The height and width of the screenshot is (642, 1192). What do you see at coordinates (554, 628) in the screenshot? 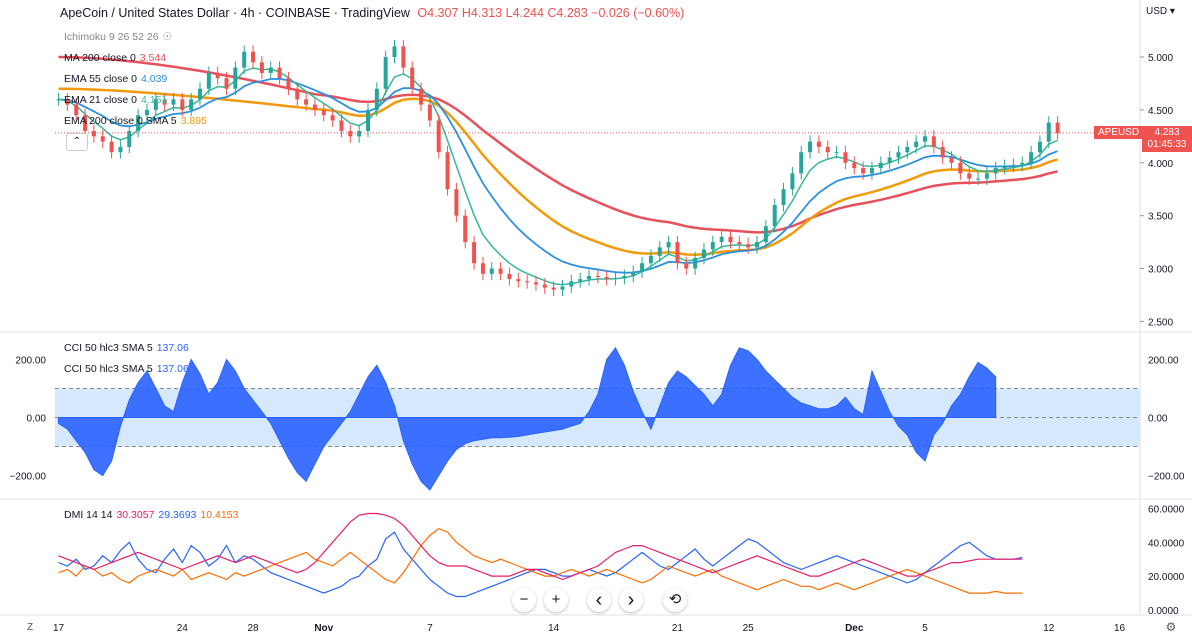
I see `time-axis-label: 14` at bounding box center [554, 628].